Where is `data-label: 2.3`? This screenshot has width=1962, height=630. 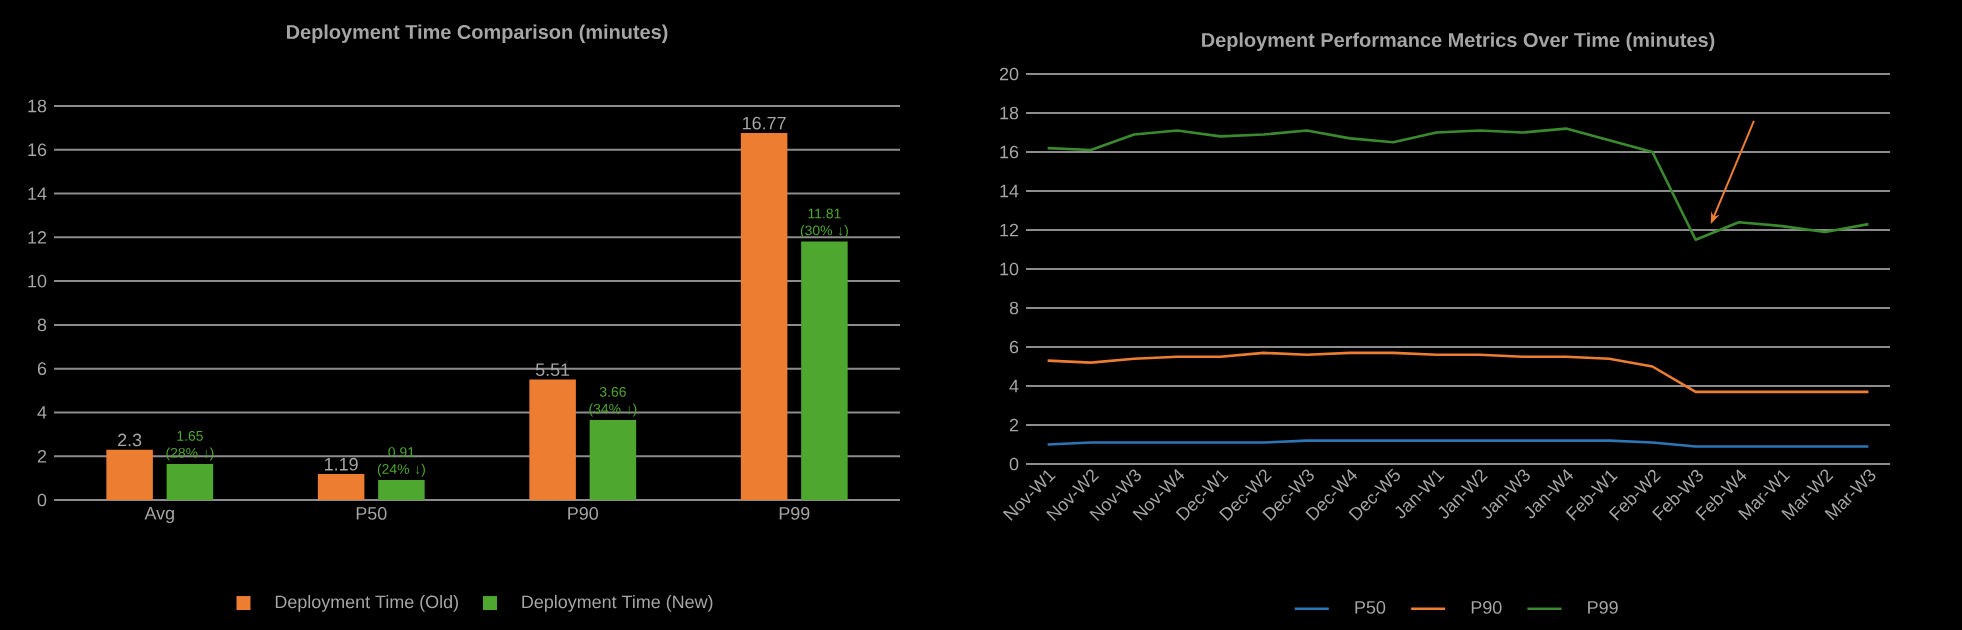 data-label: 2.3 is located at coordinates (130, 440).